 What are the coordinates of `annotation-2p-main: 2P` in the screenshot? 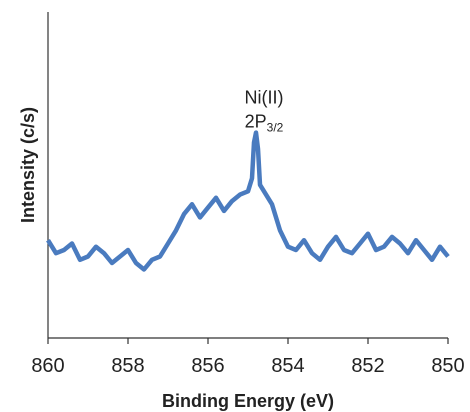 It's located at (256, 121).